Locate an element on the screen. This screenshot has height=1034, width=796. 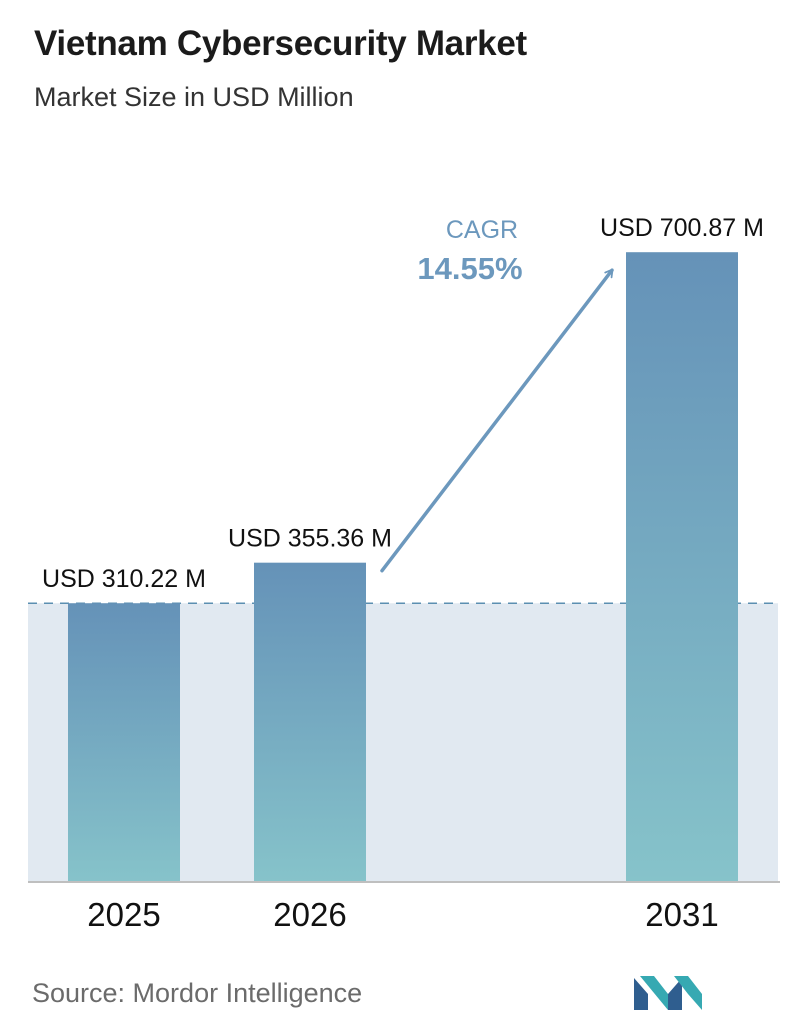
data-label-2025: USD 310.22 M is located at coordinates (124, 579).